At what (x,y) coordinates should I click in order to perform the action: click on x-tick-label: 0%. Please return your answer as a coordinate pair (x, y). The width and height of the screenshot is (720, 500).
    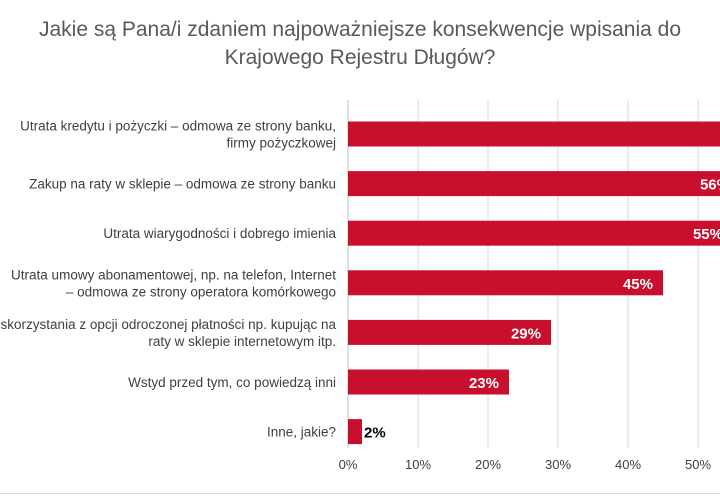
    Looking at the image, I should click on (348, 464).